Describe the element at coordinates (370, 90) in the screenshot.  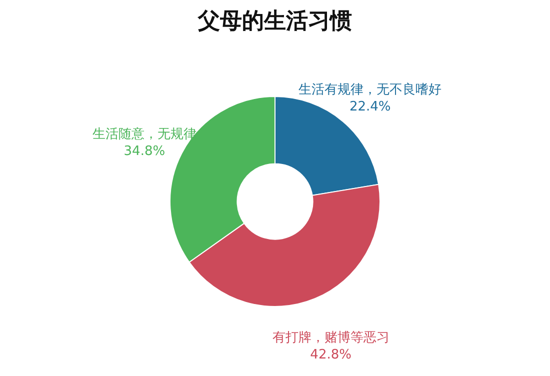
I see `slice-label: 生活有规律，无不良嗜好` at that location.